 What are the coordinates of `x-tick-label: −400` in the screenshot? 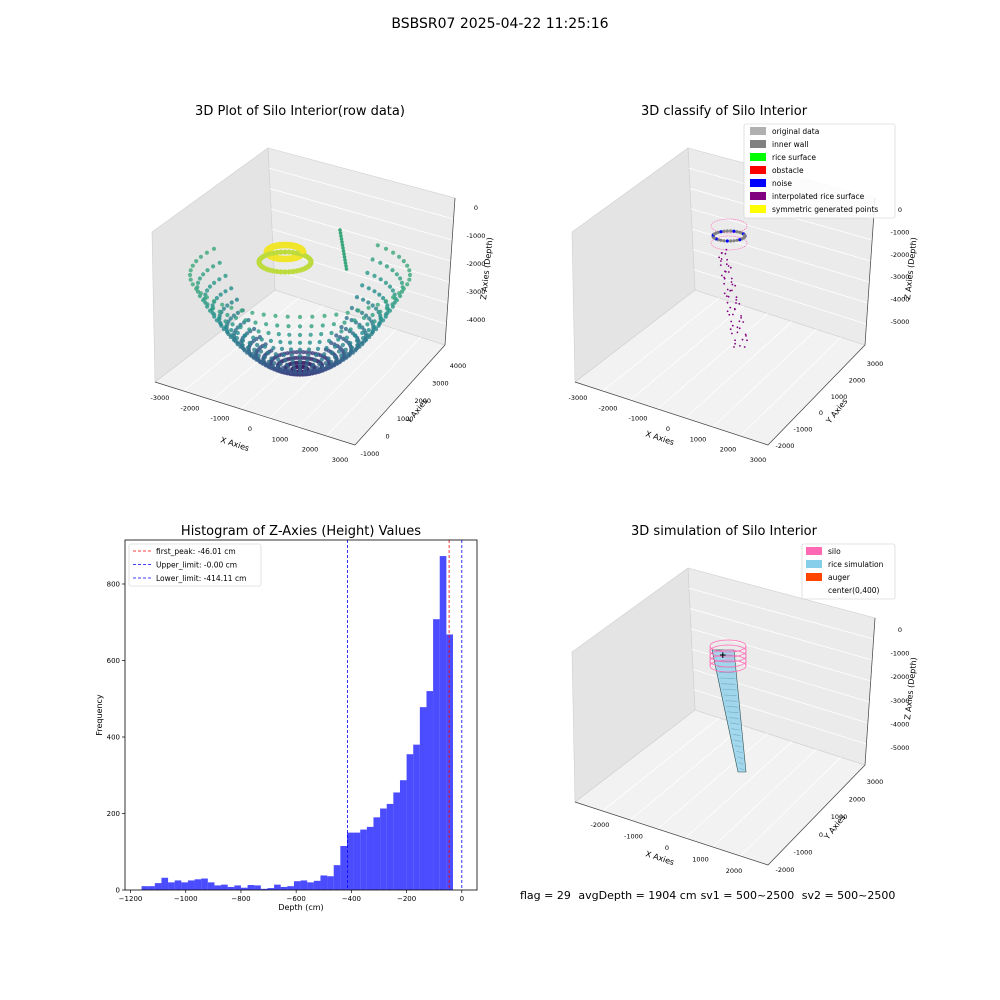 It's located at (351, 899).